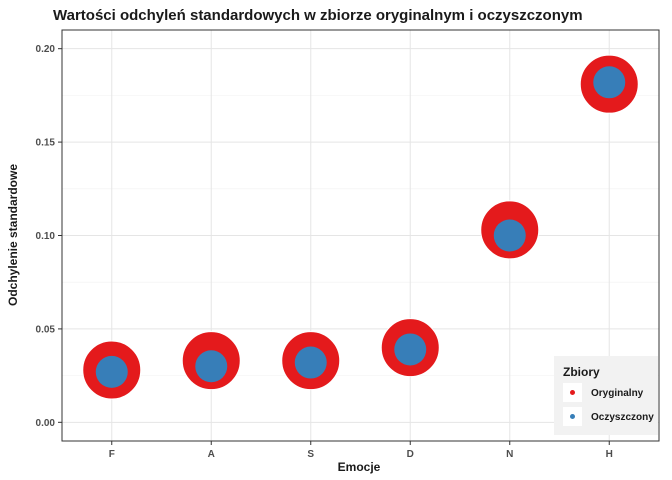 This screenshot has width=672, height=480. I want to click on legend-title: Zbiory, so click(581, 372).